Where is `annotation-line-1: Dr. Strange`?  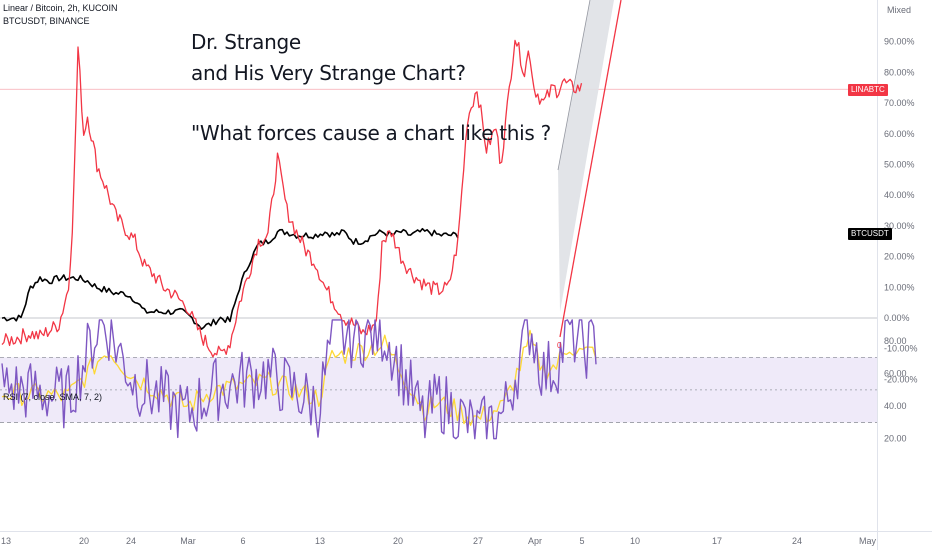 annotation-line-1: Dr. Strange is located at coordinates (246, 42).